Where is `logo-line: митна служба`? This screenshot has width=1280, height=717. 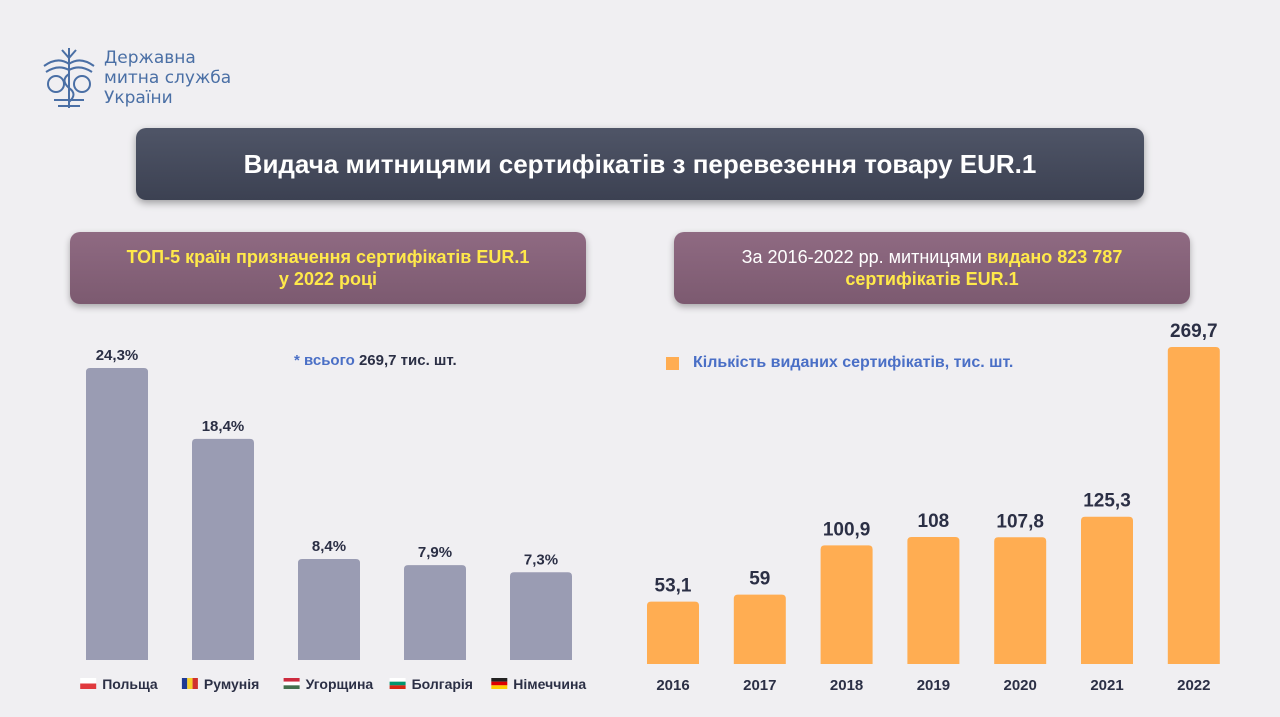 logo-line: митна служба is located at coordinates (168, 78).